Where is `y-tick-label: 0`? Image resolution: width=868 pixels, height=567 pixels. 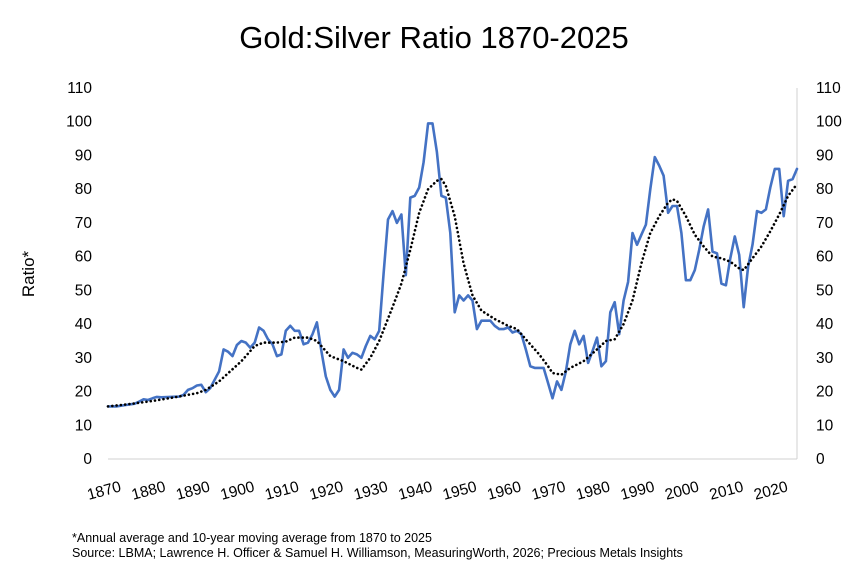
y-tick-label: 0 is located at coordinates (87, 459).